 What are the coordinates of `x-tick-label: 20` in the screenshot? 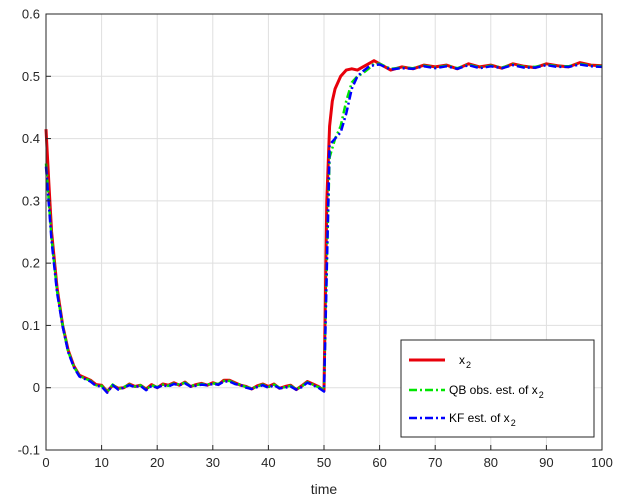 It's located at (157, 462).